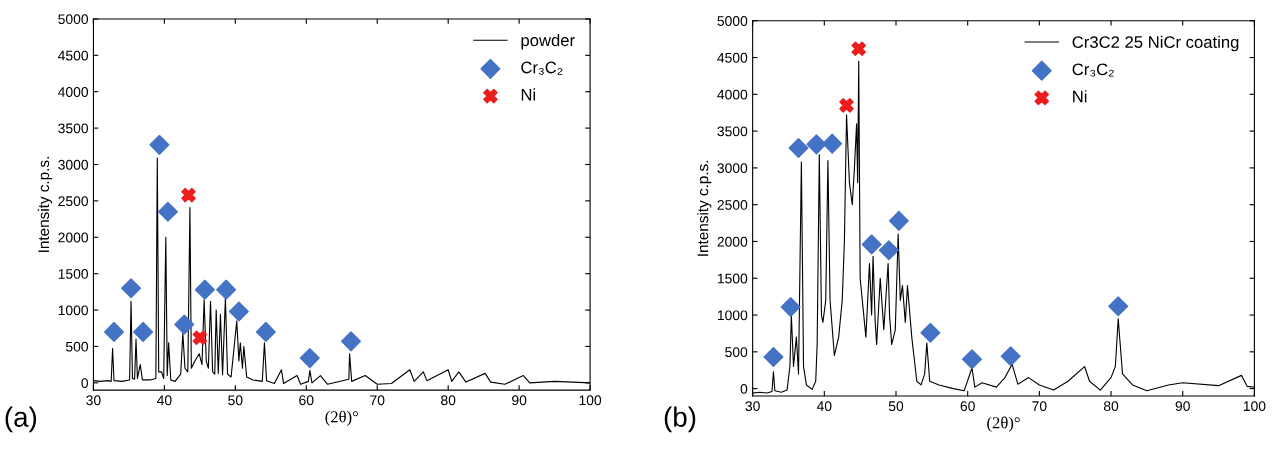  What do you see at coordinates (680, 419) in the screenshot?
I see `text: (b)` at bounding box center [680, 419].